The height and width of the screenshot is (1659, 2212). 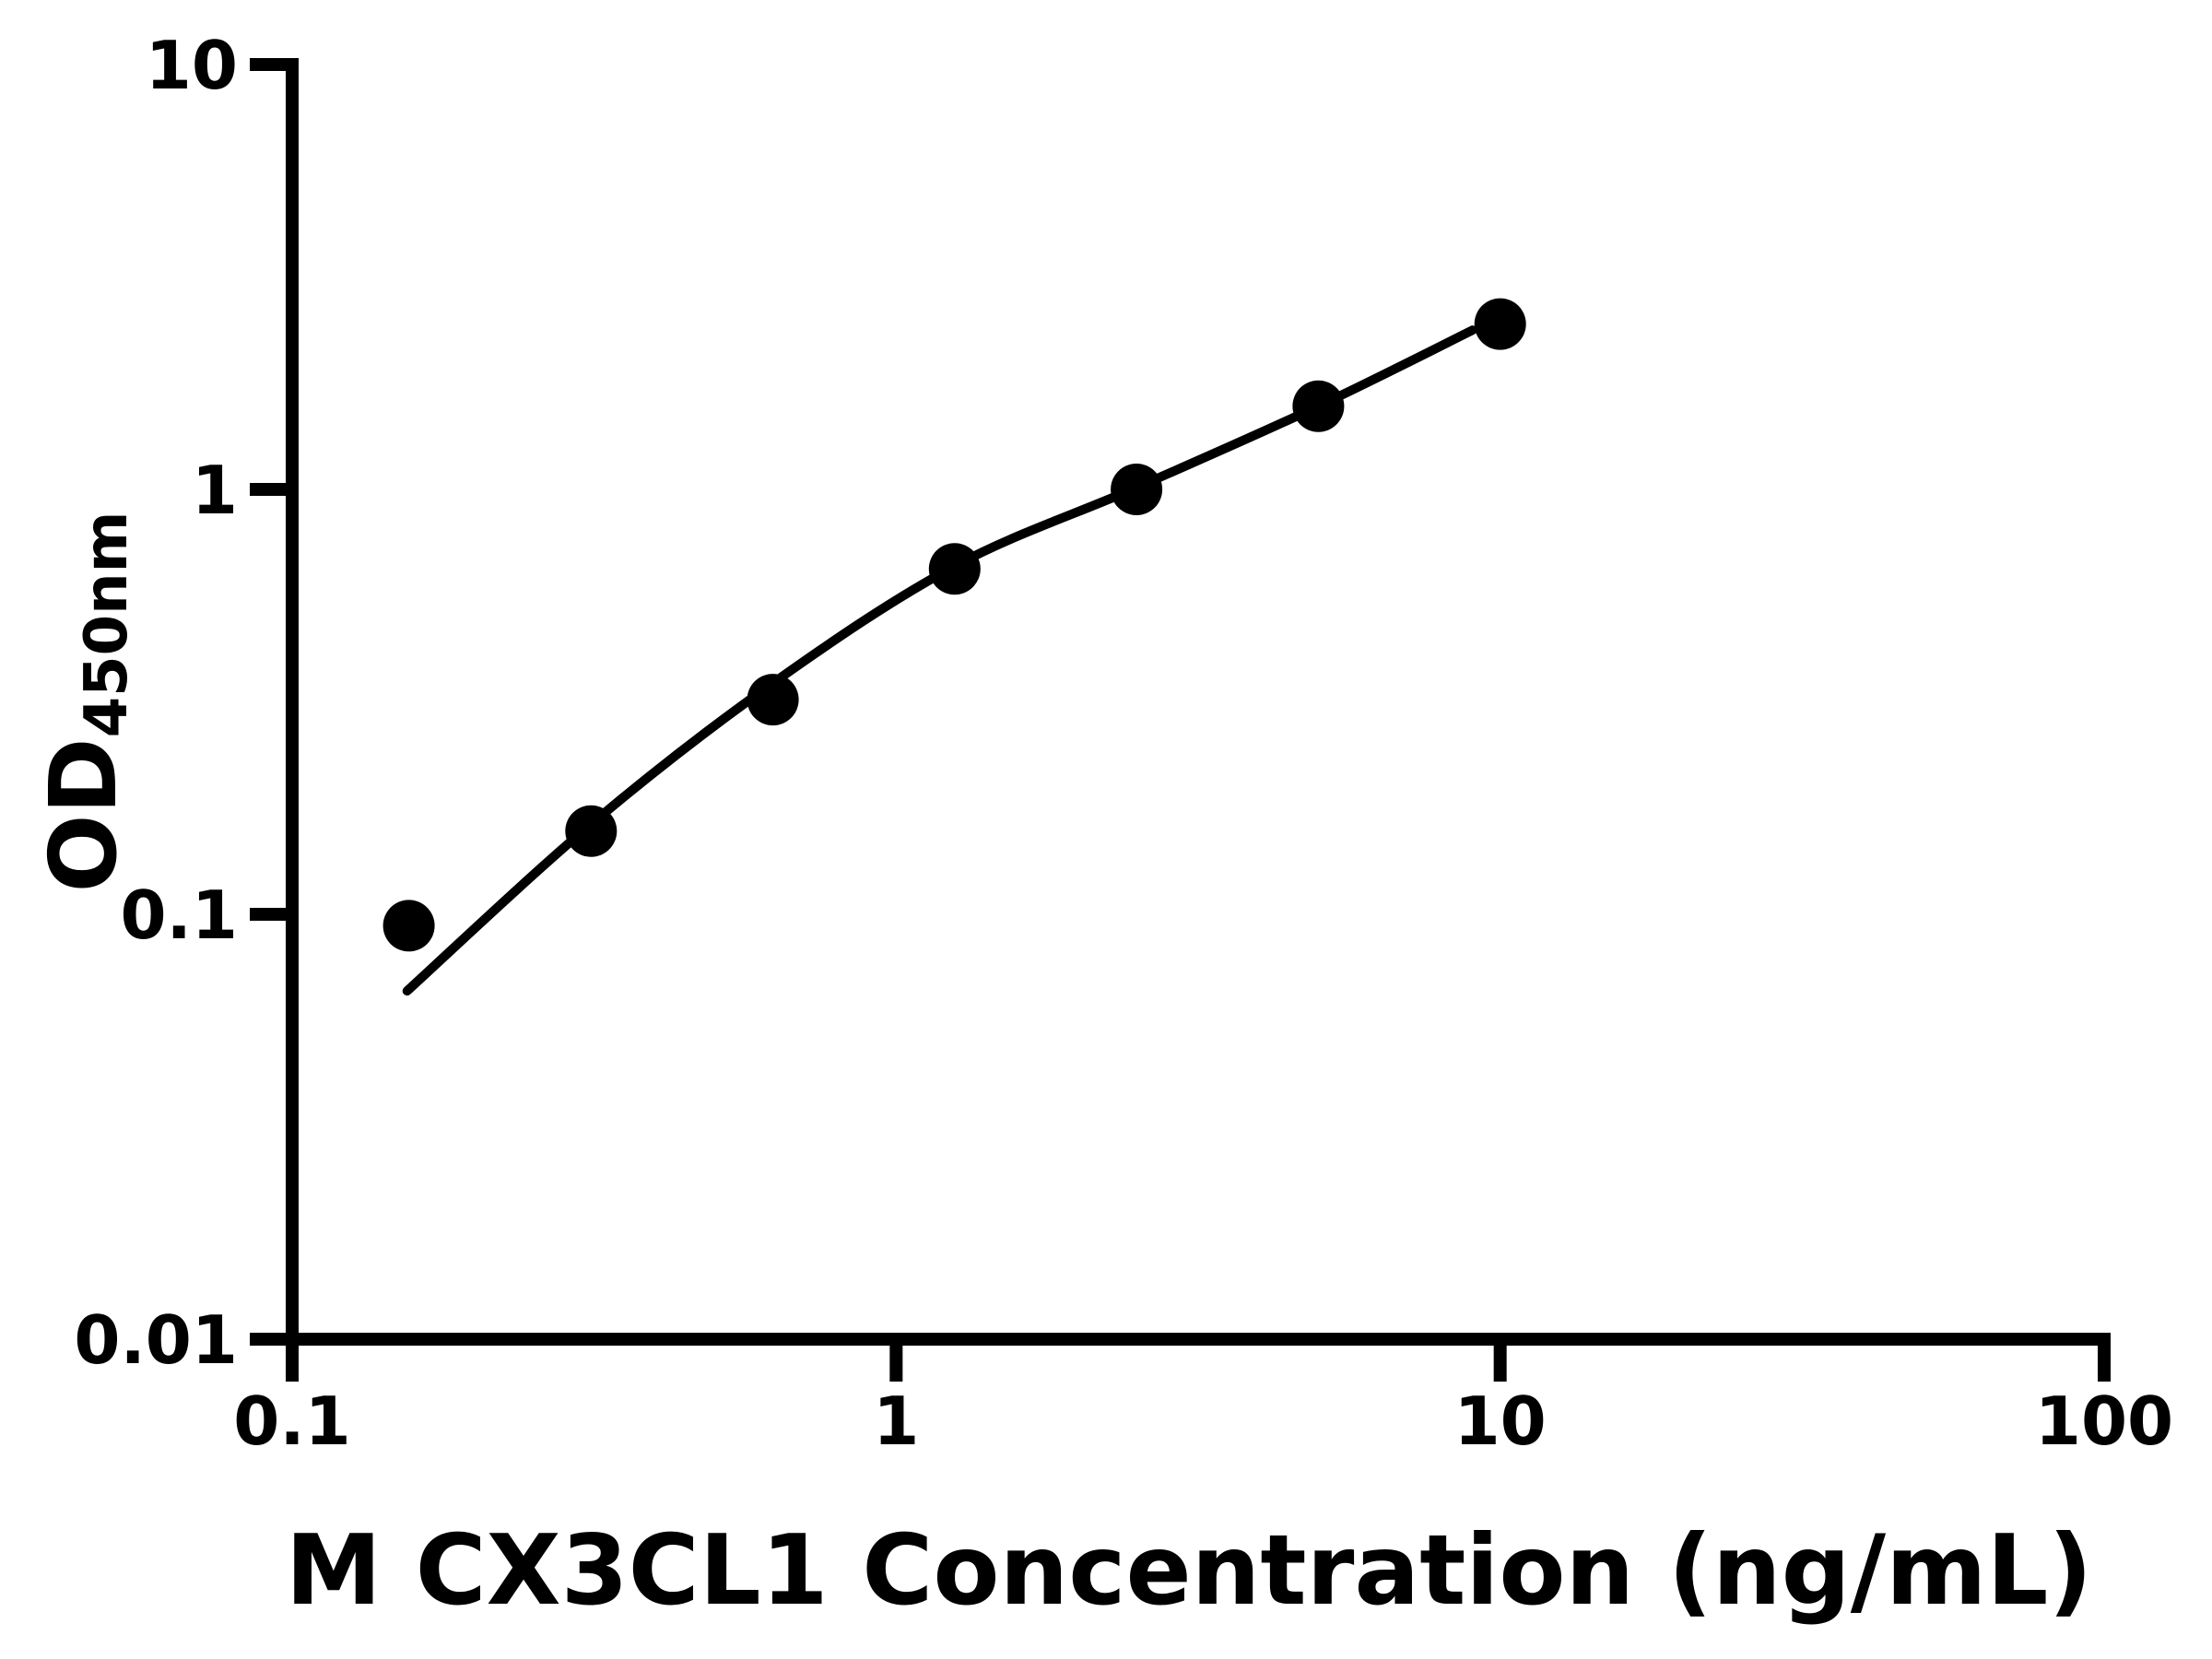 I want to click on y-axis-title-subscript: 450nm, so click(x=107, y=625).